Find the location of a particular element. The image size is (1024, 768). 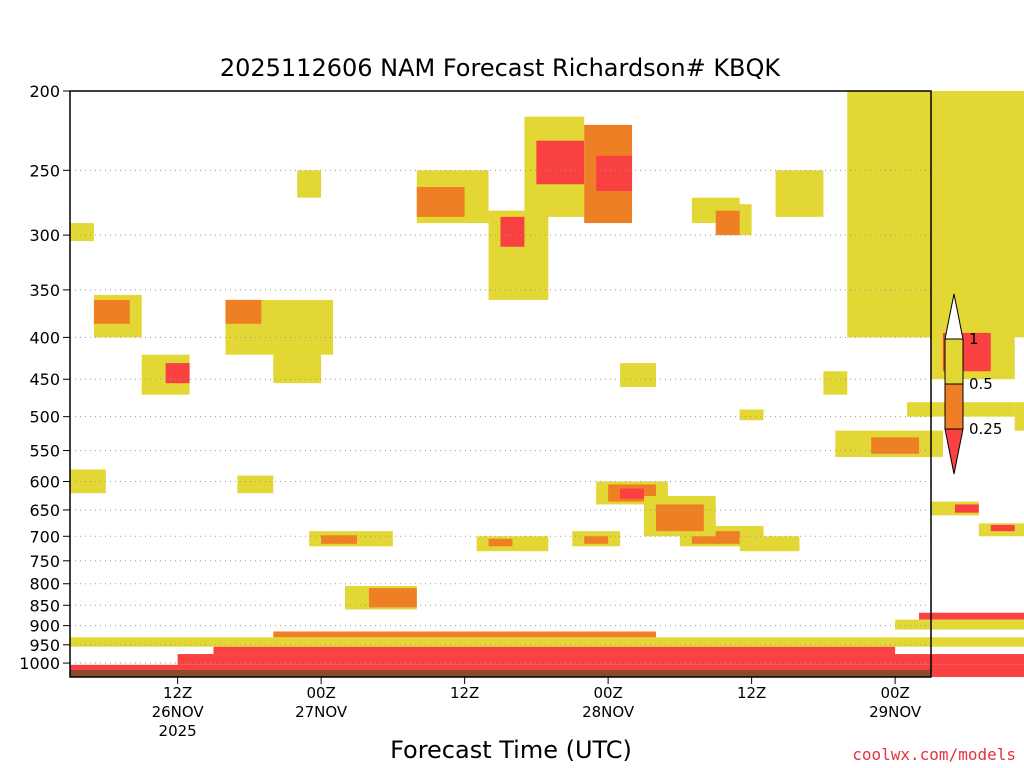

y-tick-label-550: 550 is located at coordinates (44, 451).